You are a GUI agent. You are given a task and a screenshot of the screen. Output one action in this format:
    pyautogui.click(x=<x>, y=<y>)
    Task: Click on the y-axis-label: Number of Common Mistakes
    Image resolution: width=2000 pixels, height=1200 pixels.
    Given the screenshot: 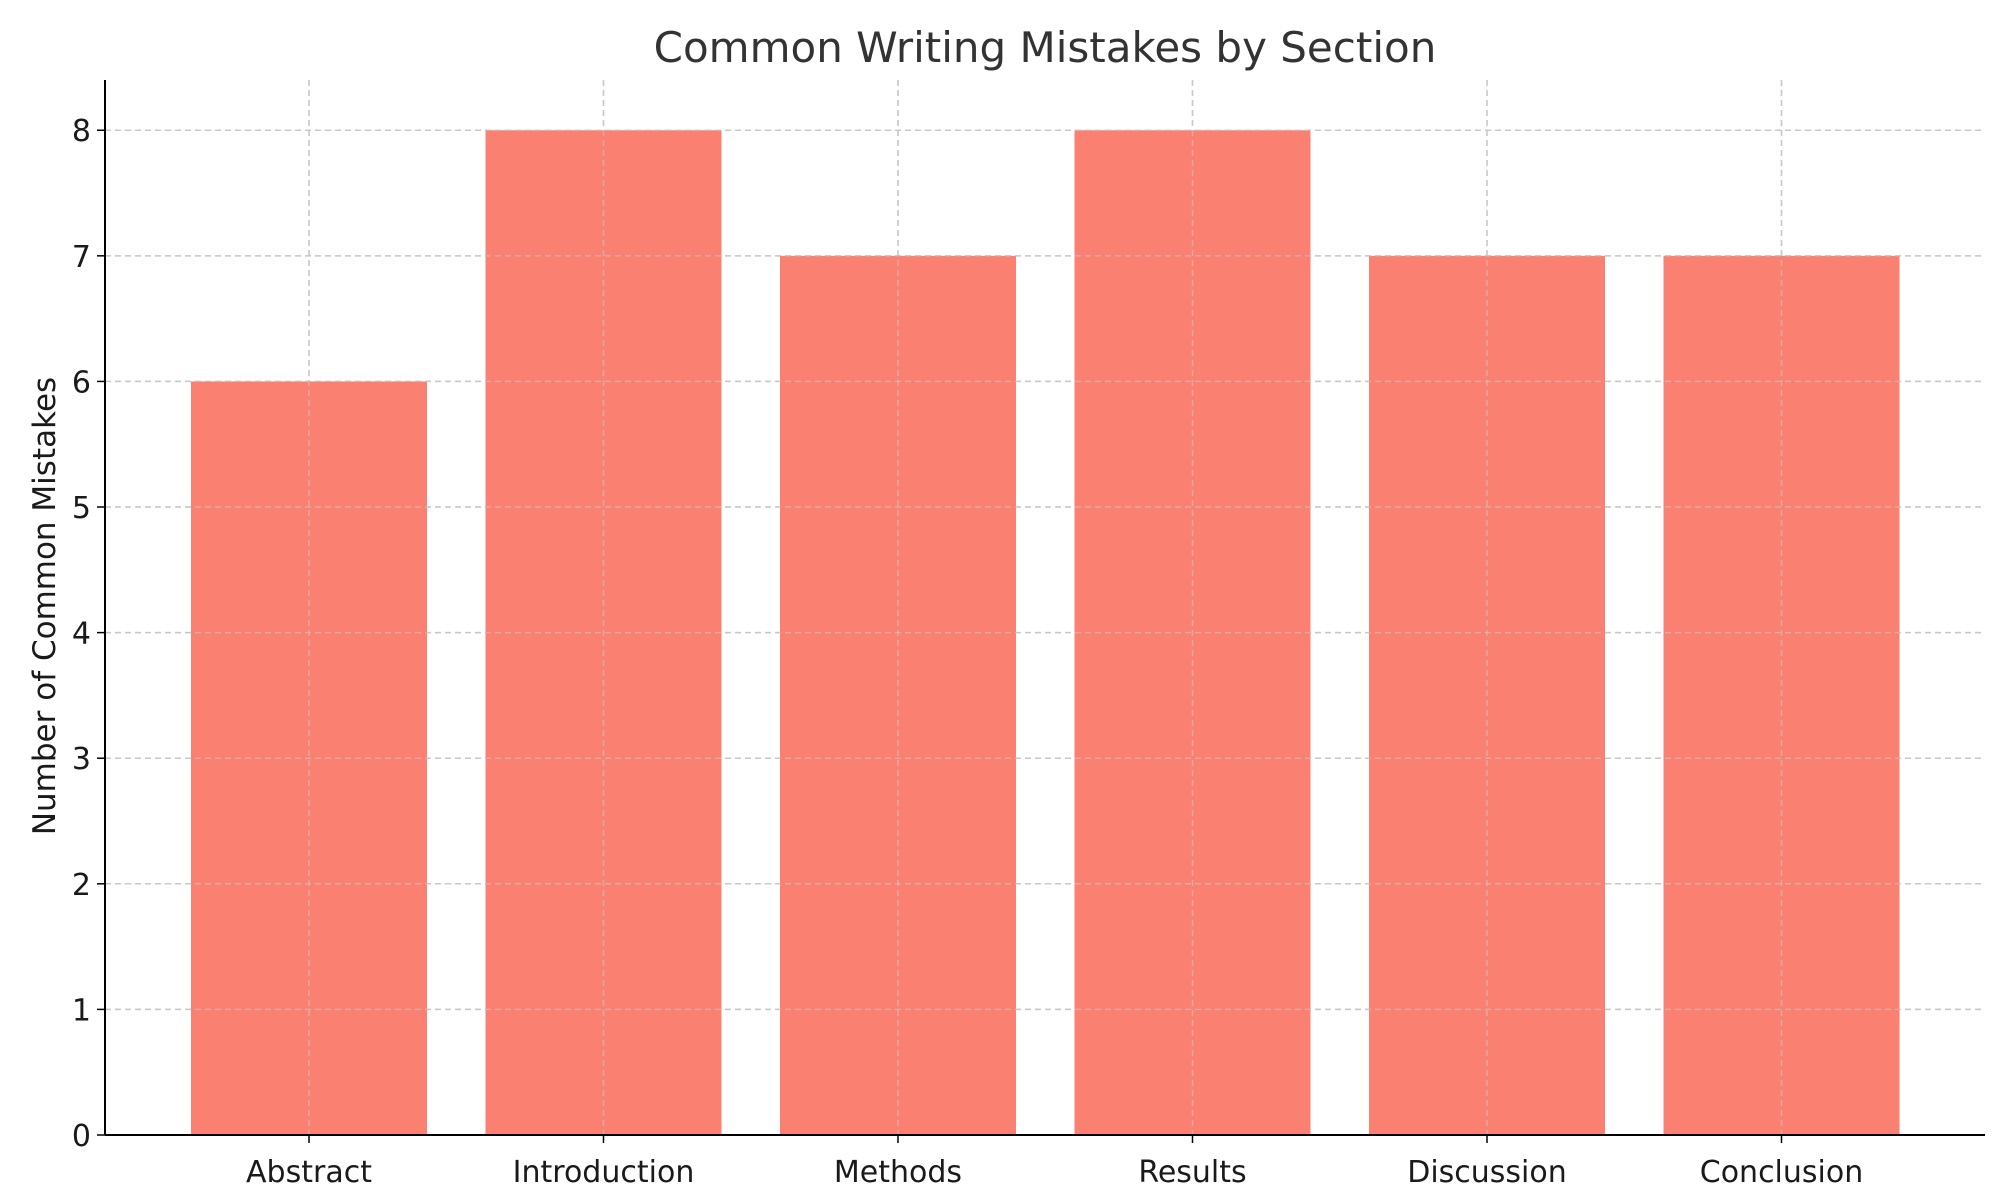 What is the action you would take?
    pyautogui.click(x=45, y=606)
    